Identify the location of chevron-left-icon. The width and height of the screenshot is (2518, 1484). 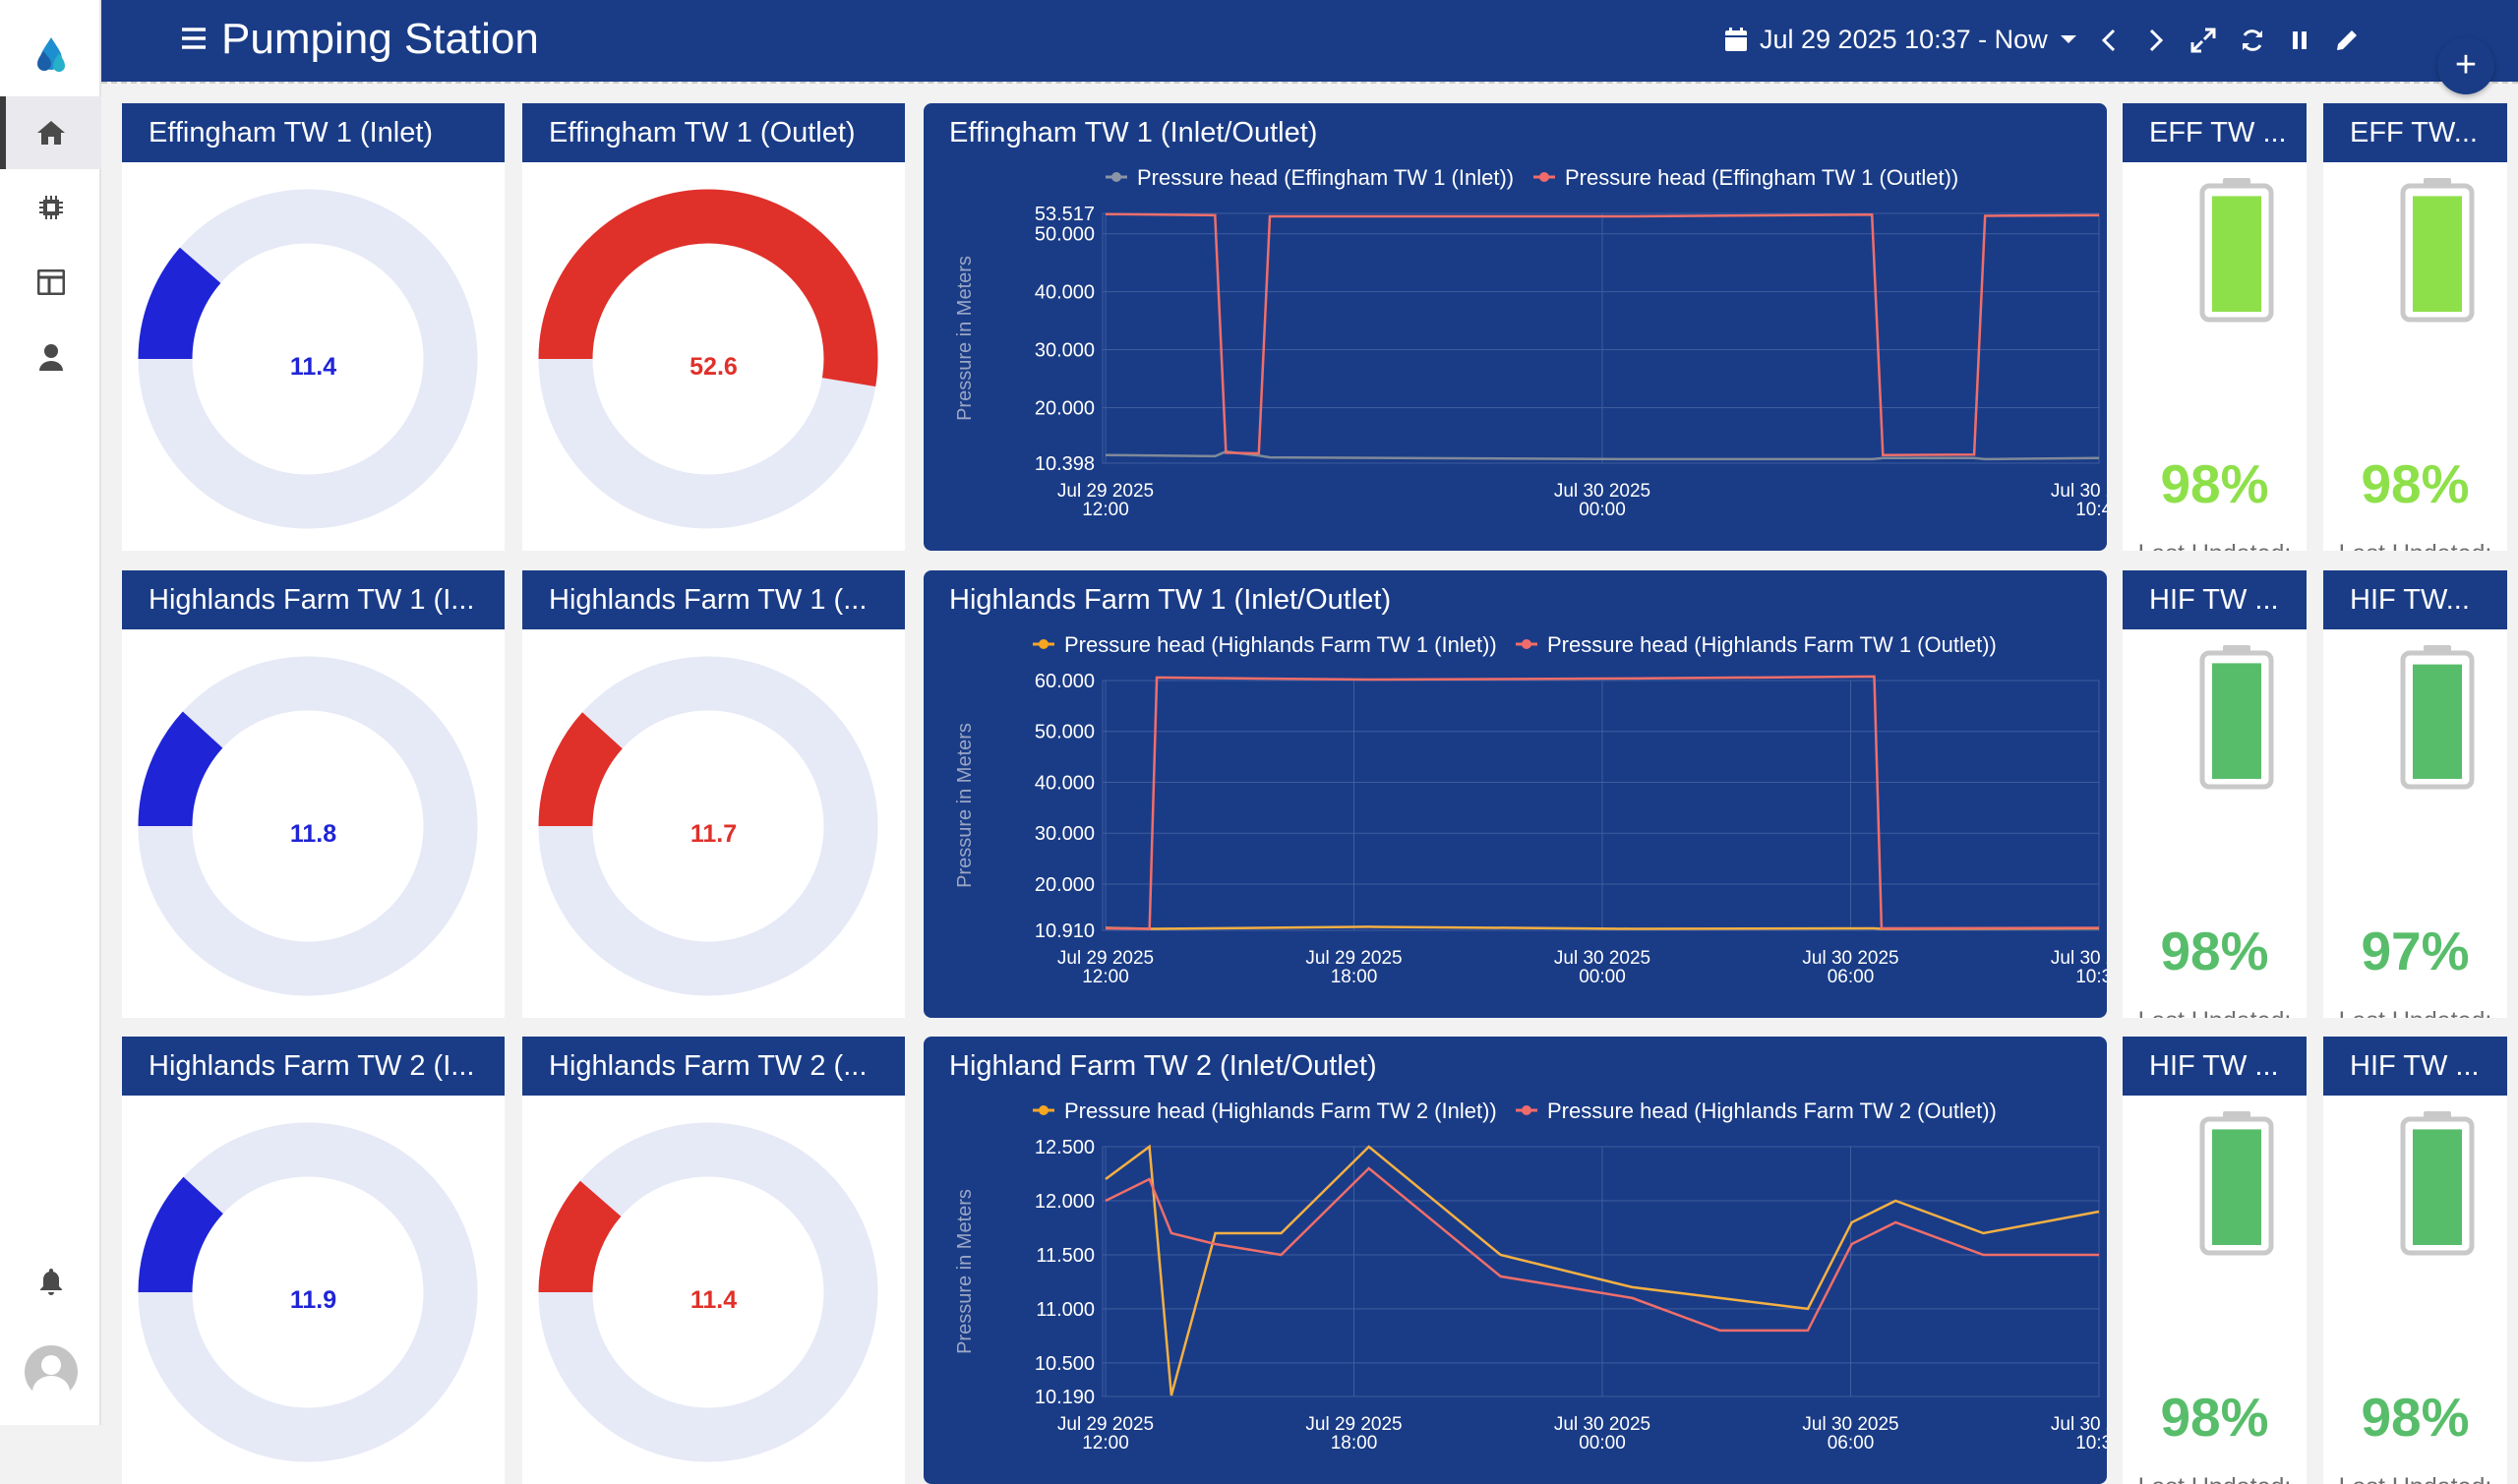
(2108, 41).